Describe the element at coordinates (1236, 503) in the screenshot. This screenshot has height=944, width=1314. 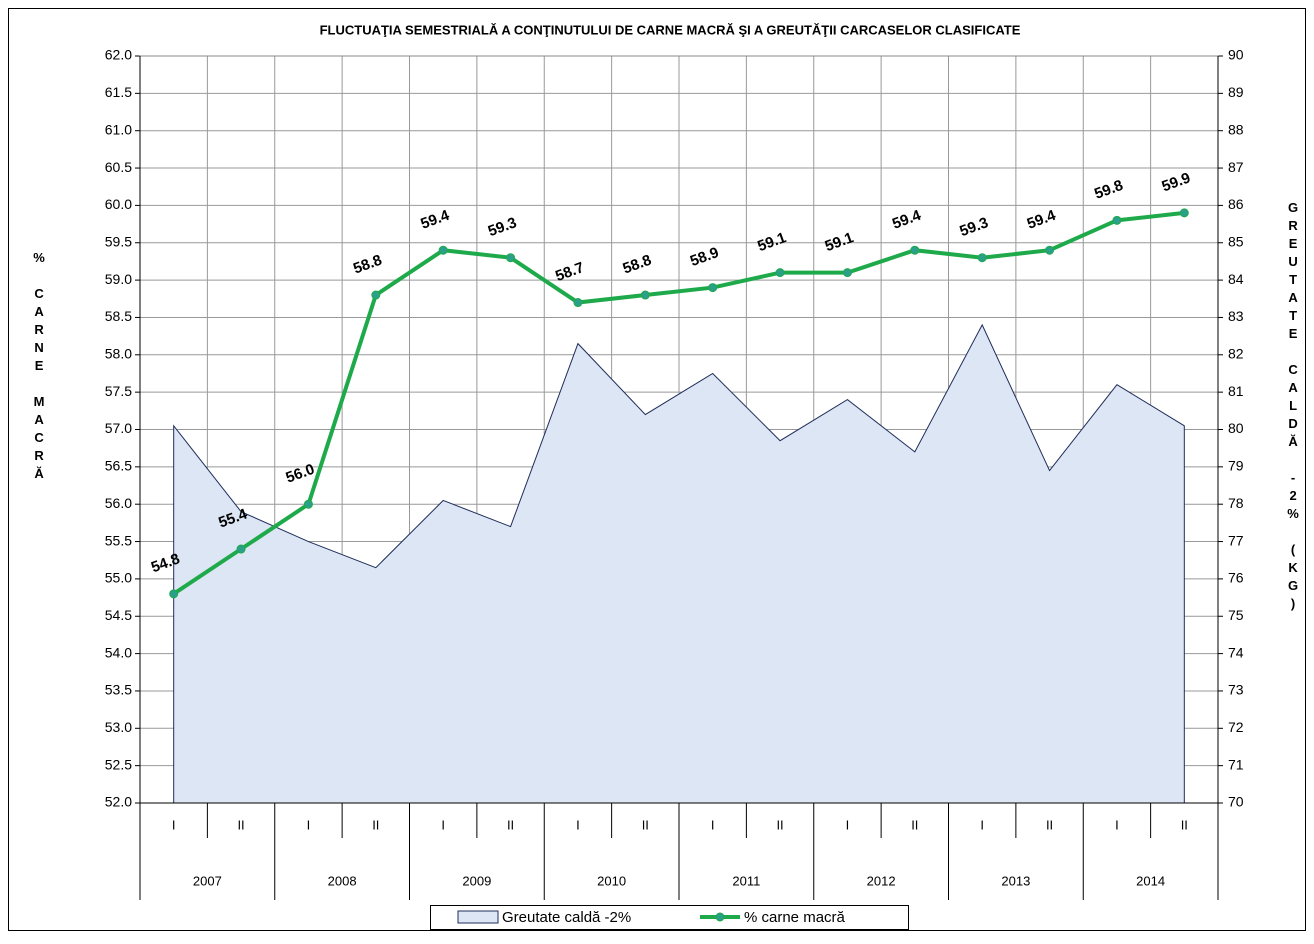
I see `y2-tick-label: 78` at that location.